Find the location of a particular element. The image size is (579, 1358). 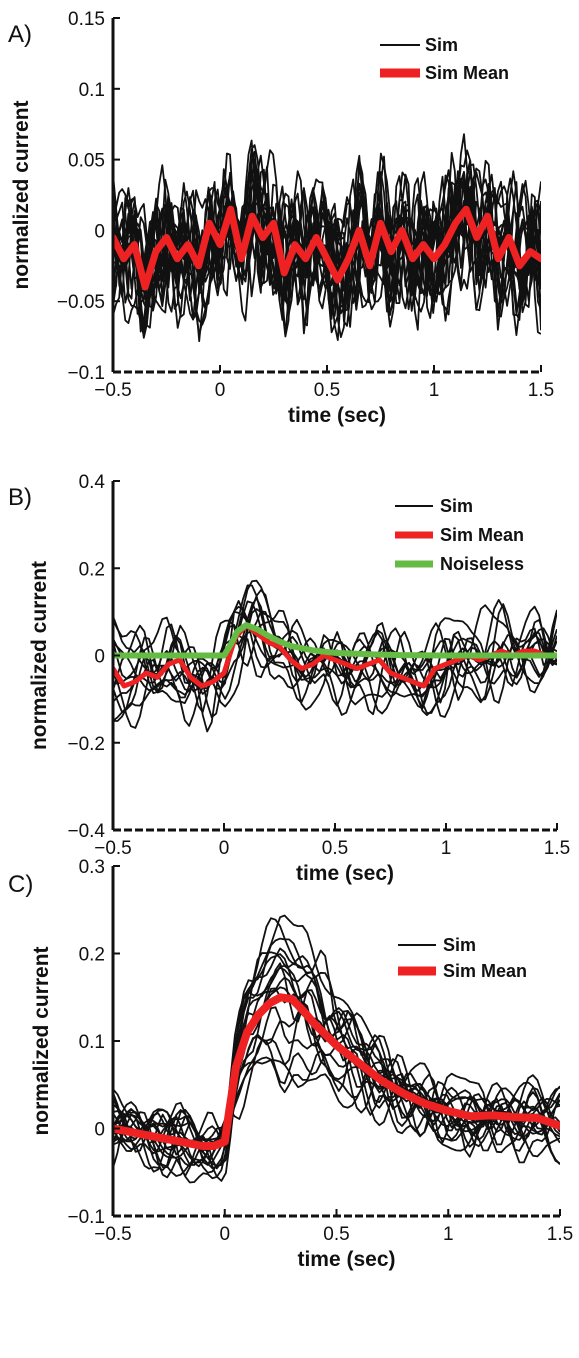

y-tick-label: −0.05 is located at coordinates (81, 302).